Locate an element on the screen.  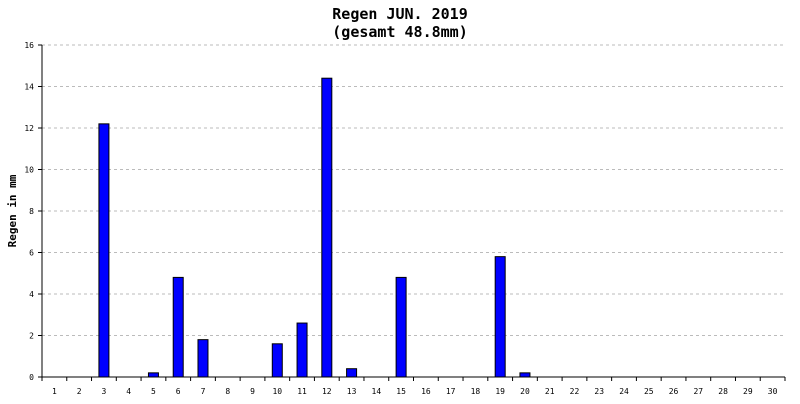
chart-subtitle: (gesamt 48.8mm) is located at coordinates (399, 32).